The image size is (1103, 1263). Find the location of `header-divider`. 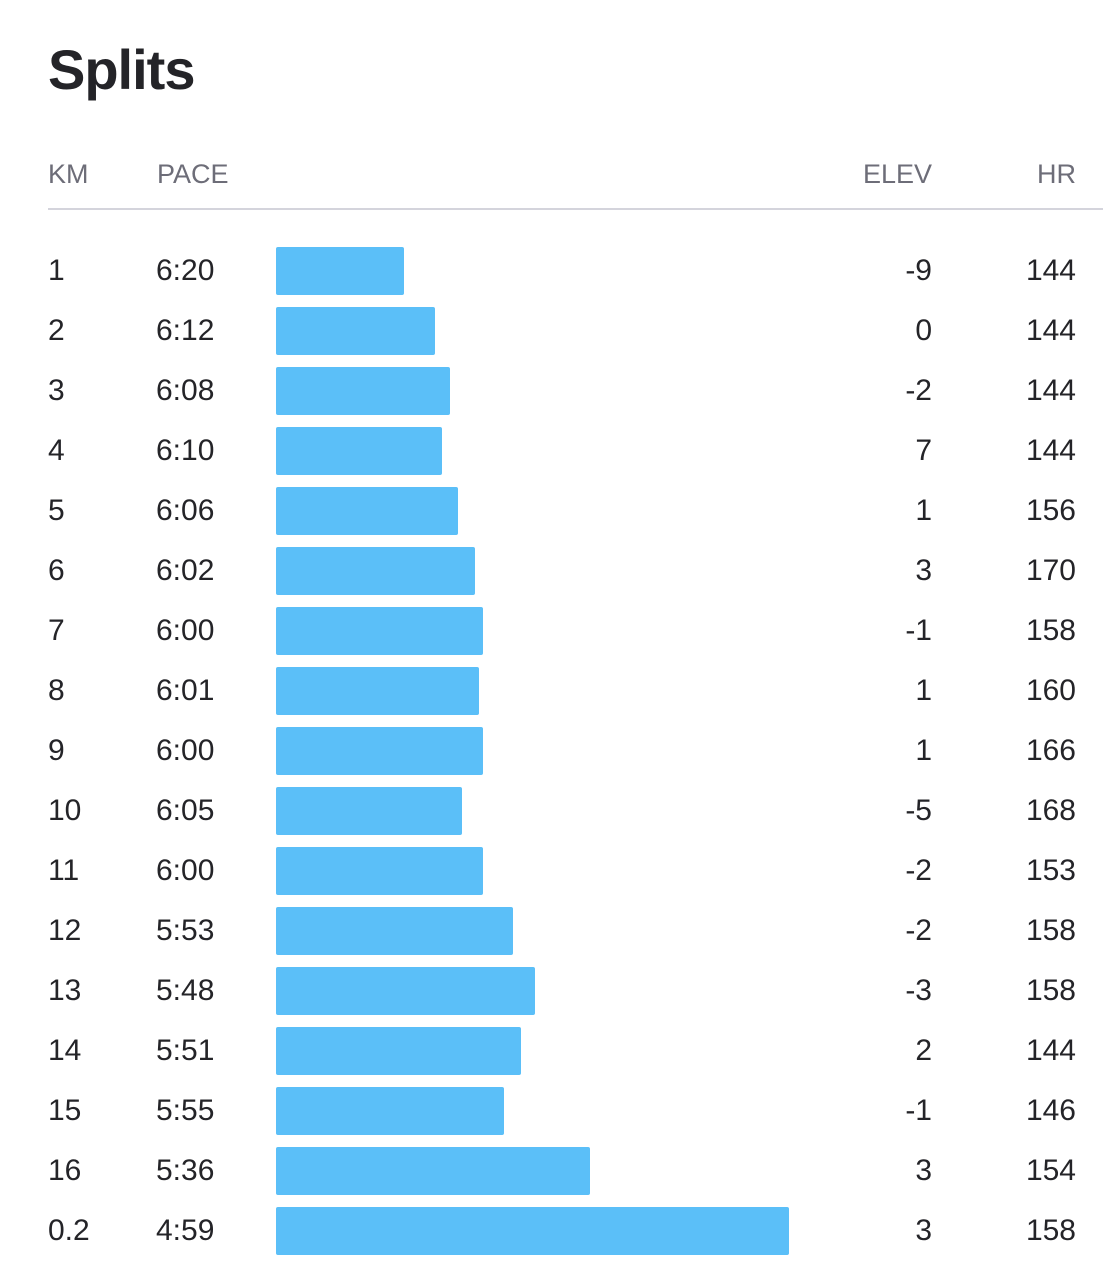

header-divider is located at coordinates (575, 209).